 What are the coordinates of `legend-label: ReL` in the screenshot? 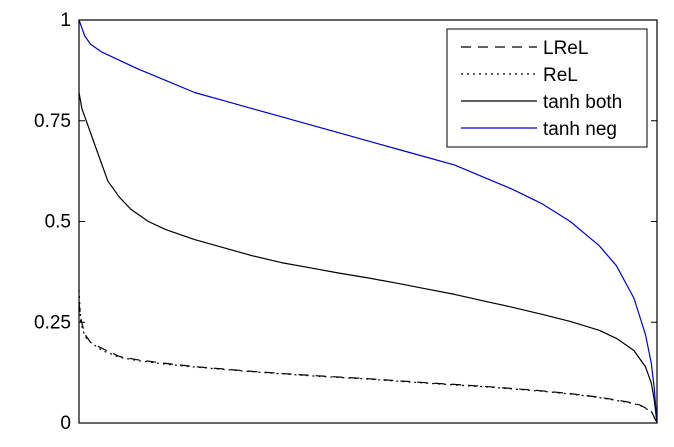 It's located at (560, 75).